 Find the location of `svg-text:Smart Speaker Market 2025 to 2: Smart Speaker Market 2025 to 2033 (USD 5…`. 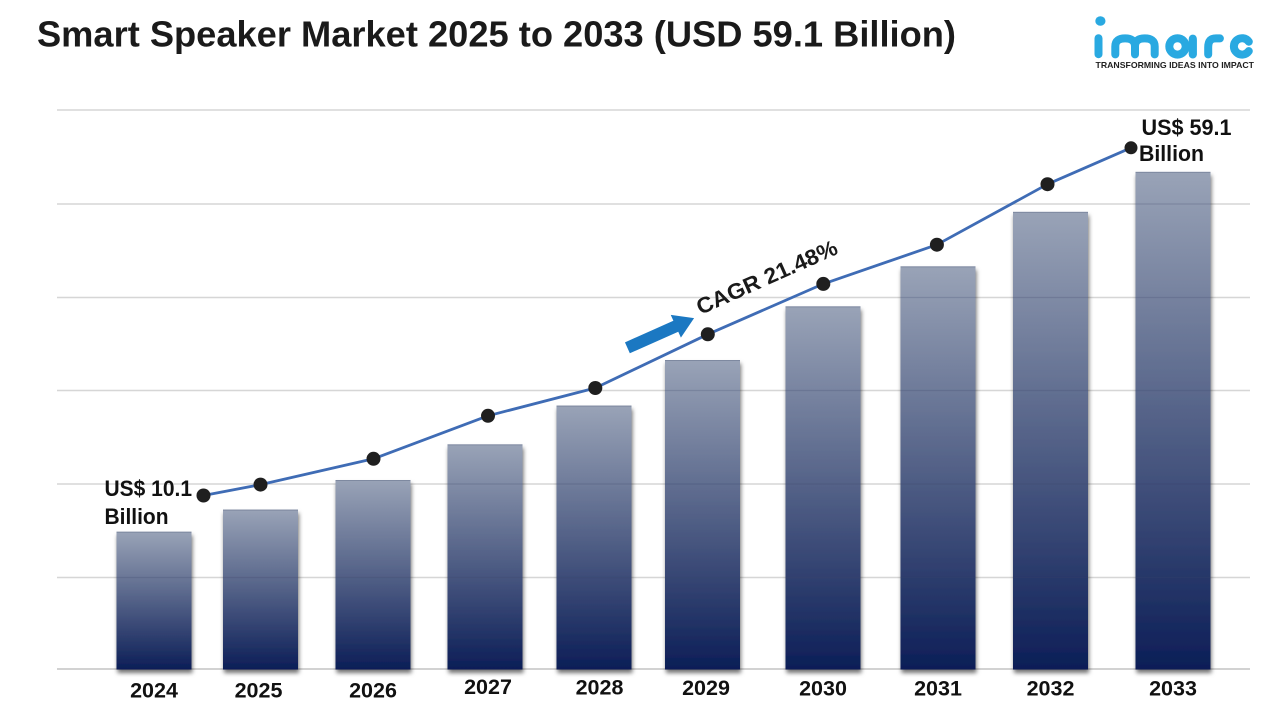

svg-text:Smart Speaker Market 2025 to 2: Smart Speaker Market 2025 to 2033 (USD 5… is located at coordinates (496, 34).